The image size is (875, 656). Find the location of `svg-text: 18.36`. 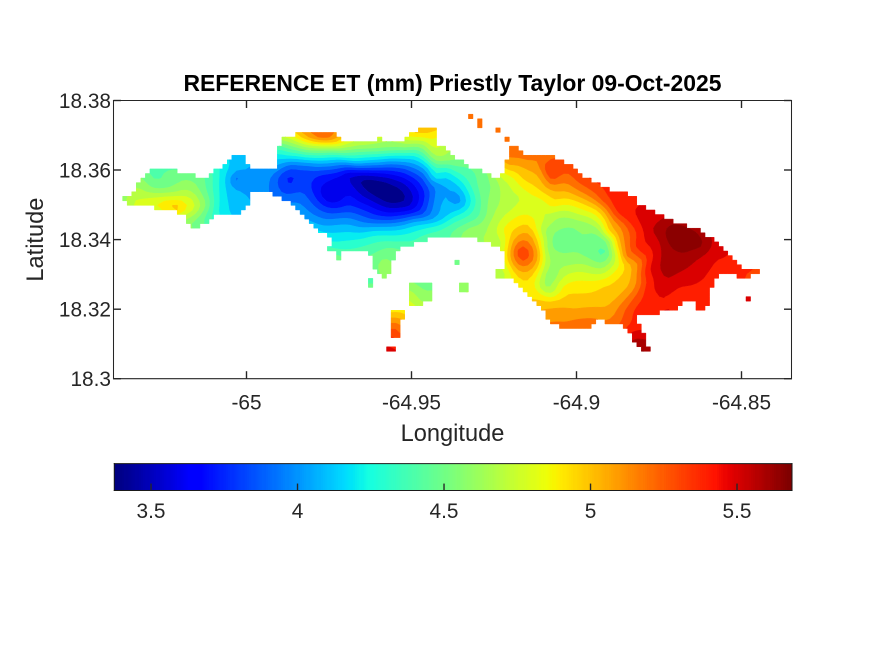

svg-text: 18.36 is located at coordinates (85, 171).